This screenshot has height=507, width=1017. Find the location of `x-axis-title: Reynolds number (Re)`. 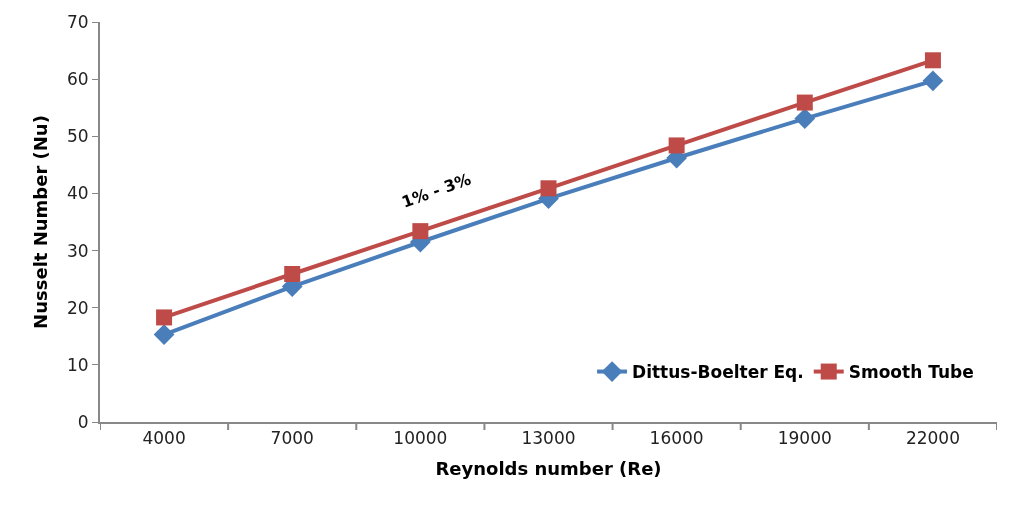

x-axis-title: Reynolds number (Re) is located at coordinates (548, 468).